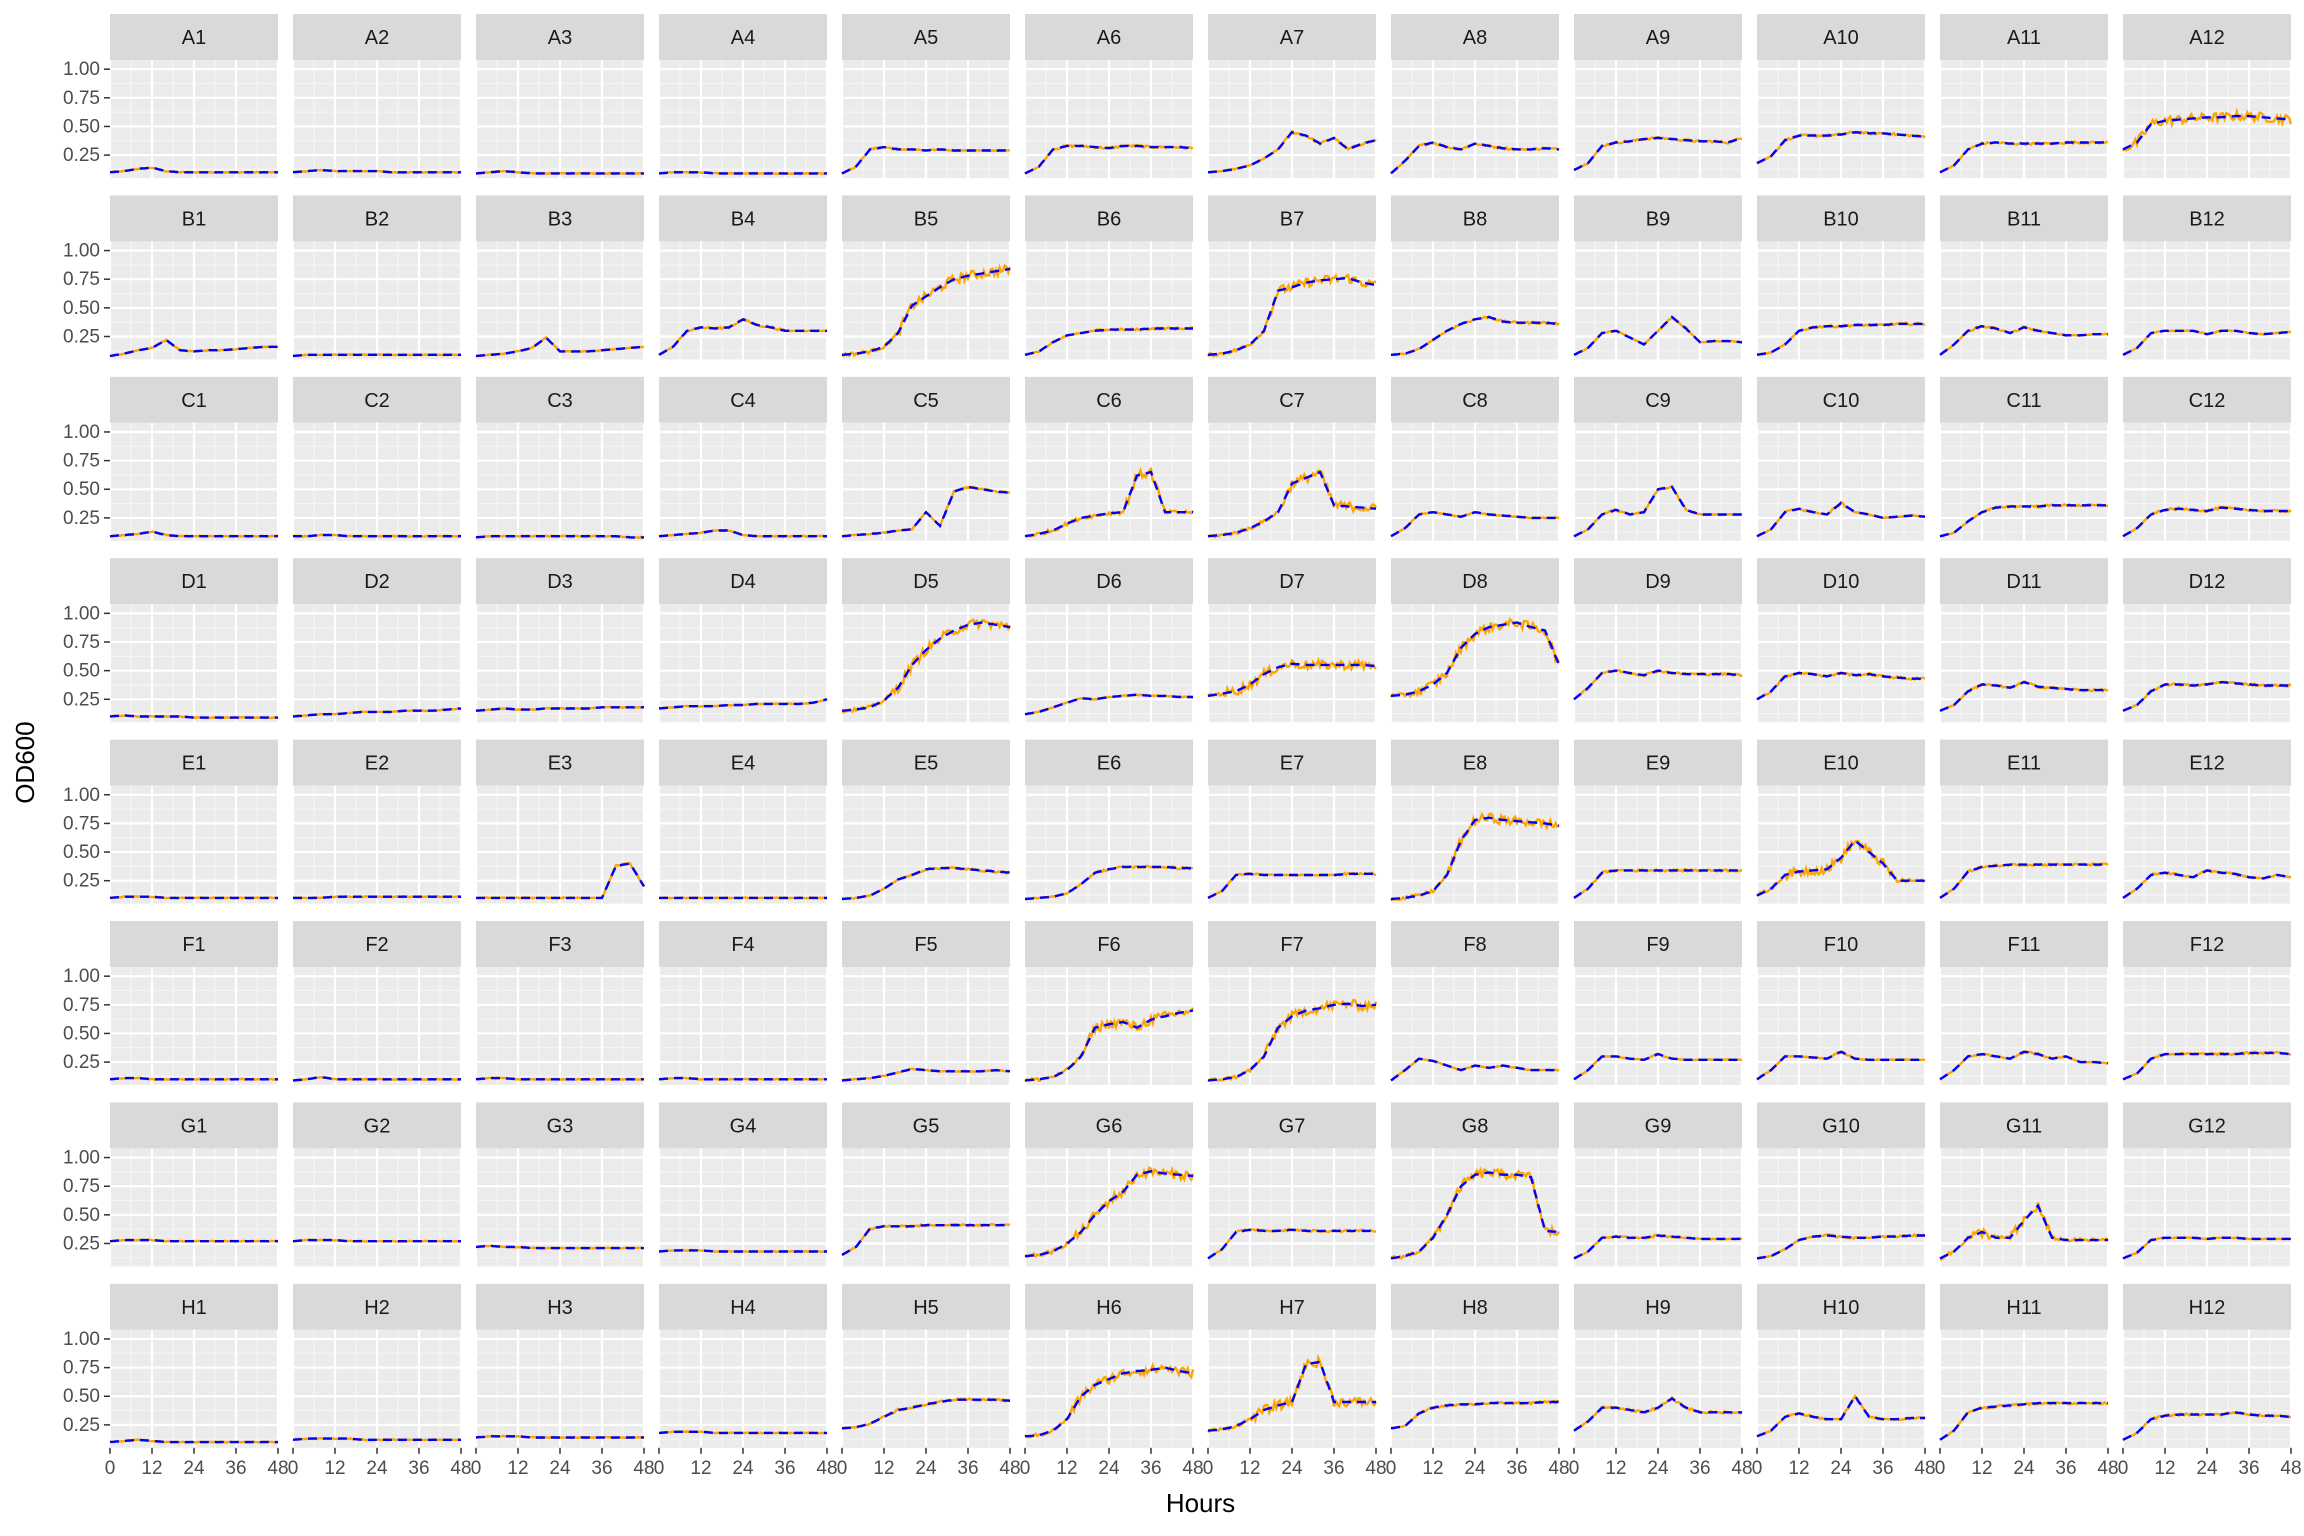 This screenshot has width=2304, height=1536. I want to click on facet-panel-E12: E12, so click(2207, 821).